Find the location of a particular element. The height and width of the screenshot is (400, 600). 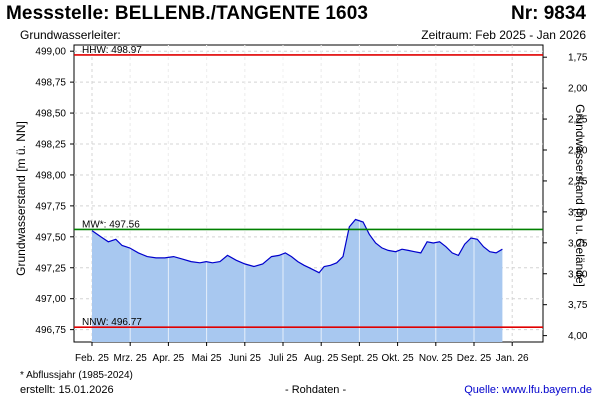

y2-tick-label: 4,00 is located at coordinates (578, 336).